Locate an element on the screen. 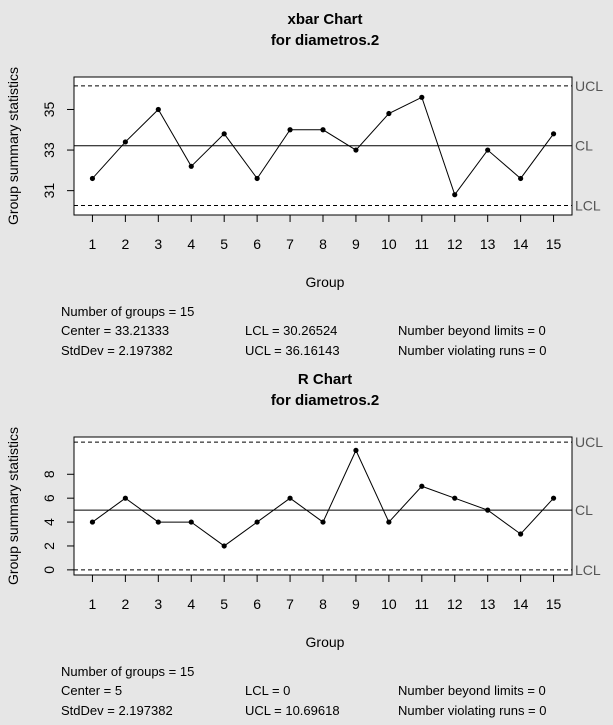 The height and width of the screenshot is (725, 613). stat-violating-runs: Number violating runs = 0 is located at coordinates (472, 350).